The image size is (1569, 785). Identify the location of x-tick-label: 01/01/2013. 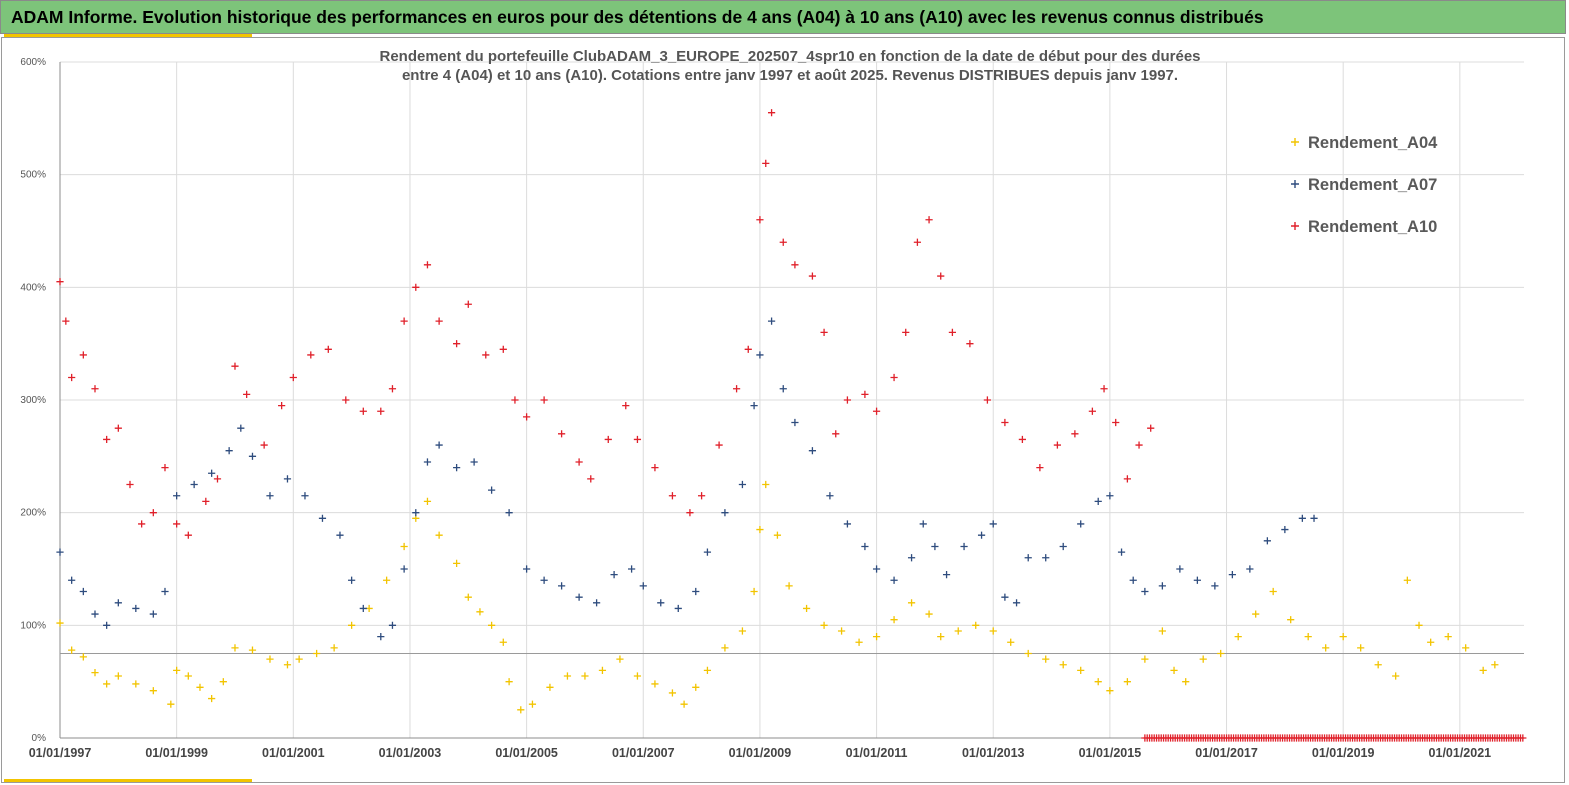
(993, 753).